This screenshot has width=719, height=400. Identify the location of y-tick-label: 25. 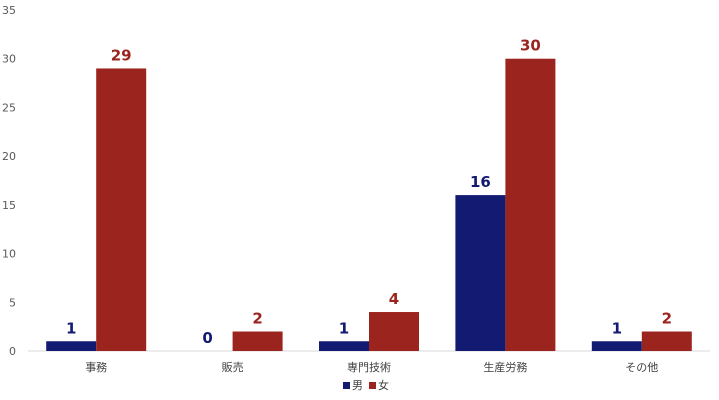
(9, 107).